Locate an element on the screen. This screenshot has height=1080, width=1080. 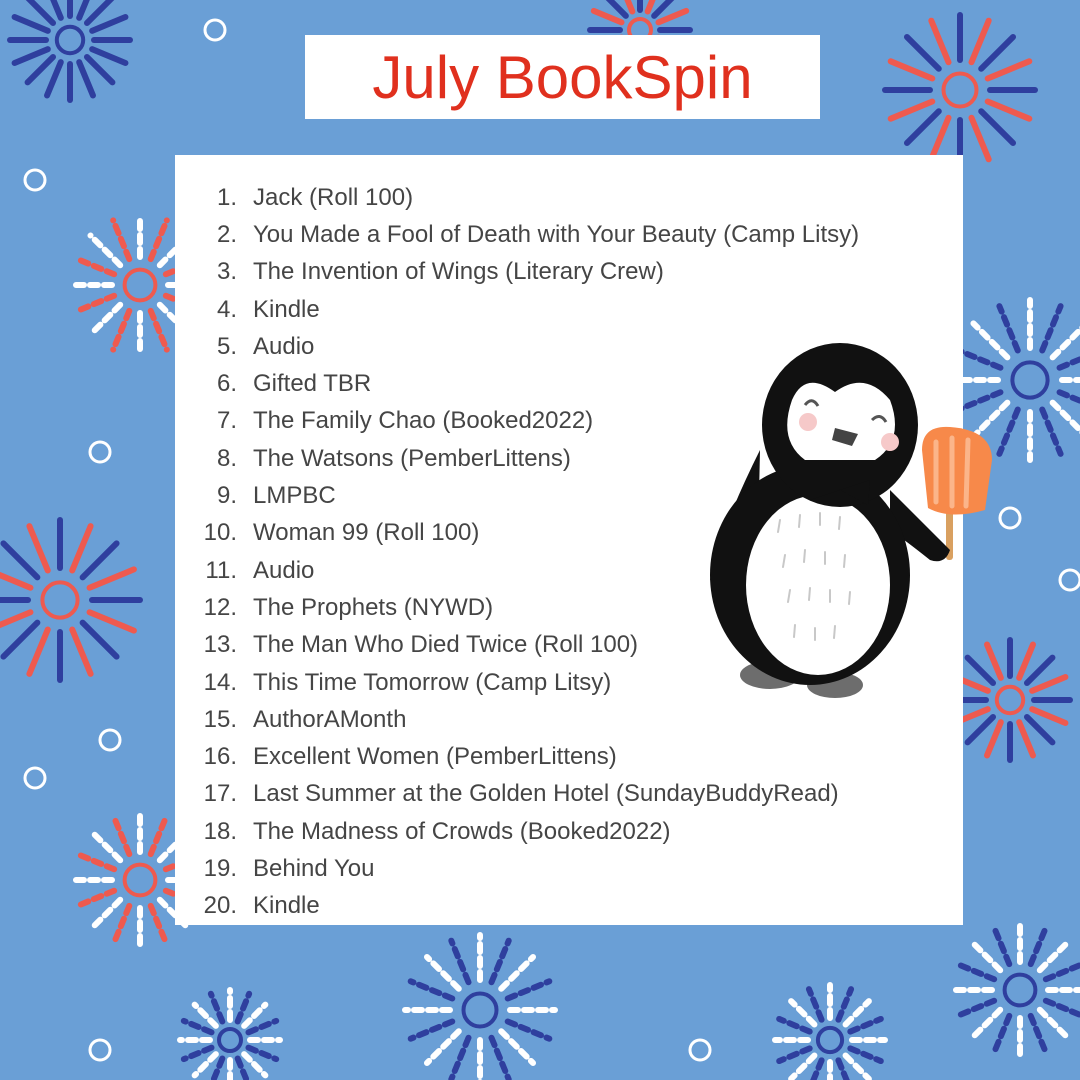
item-number: 5. is located at coordinates (226, 346).